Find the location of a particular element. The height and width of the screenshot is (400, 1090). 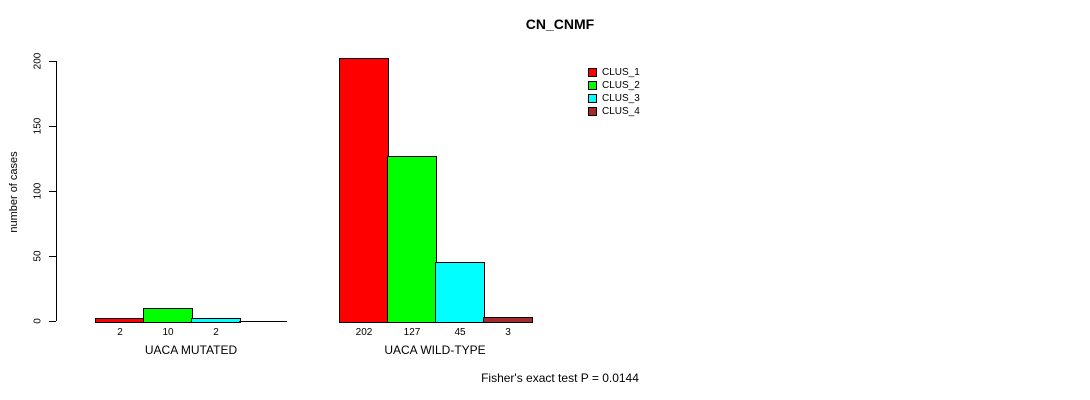

bar-clus_2-mutated is located at coordinates (168, 315).